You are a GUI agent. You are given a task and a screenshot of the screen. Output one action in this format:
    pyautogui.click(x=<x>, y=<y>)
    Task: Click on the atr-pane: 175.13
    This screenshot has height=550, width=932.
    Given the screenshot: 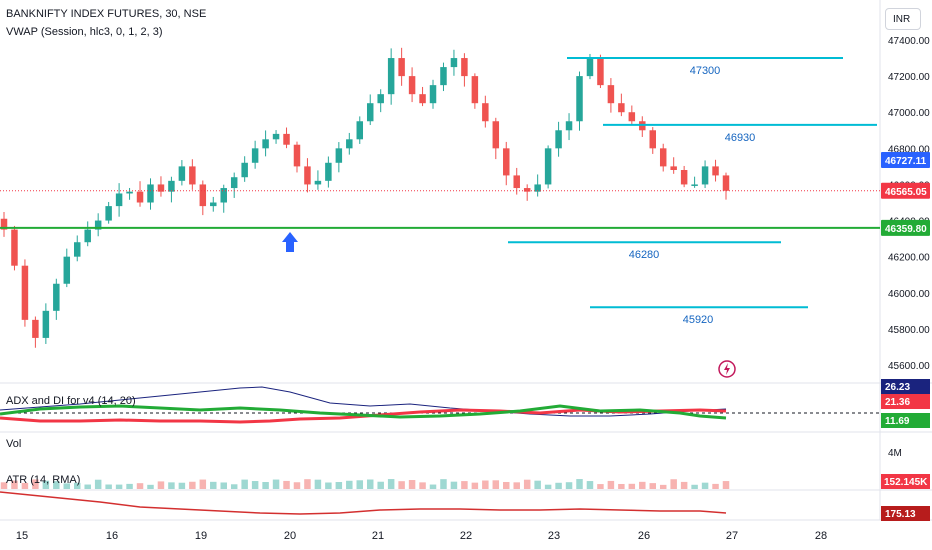 What is the action you would take?
    pyautogui.click(x=465, y=506)
    